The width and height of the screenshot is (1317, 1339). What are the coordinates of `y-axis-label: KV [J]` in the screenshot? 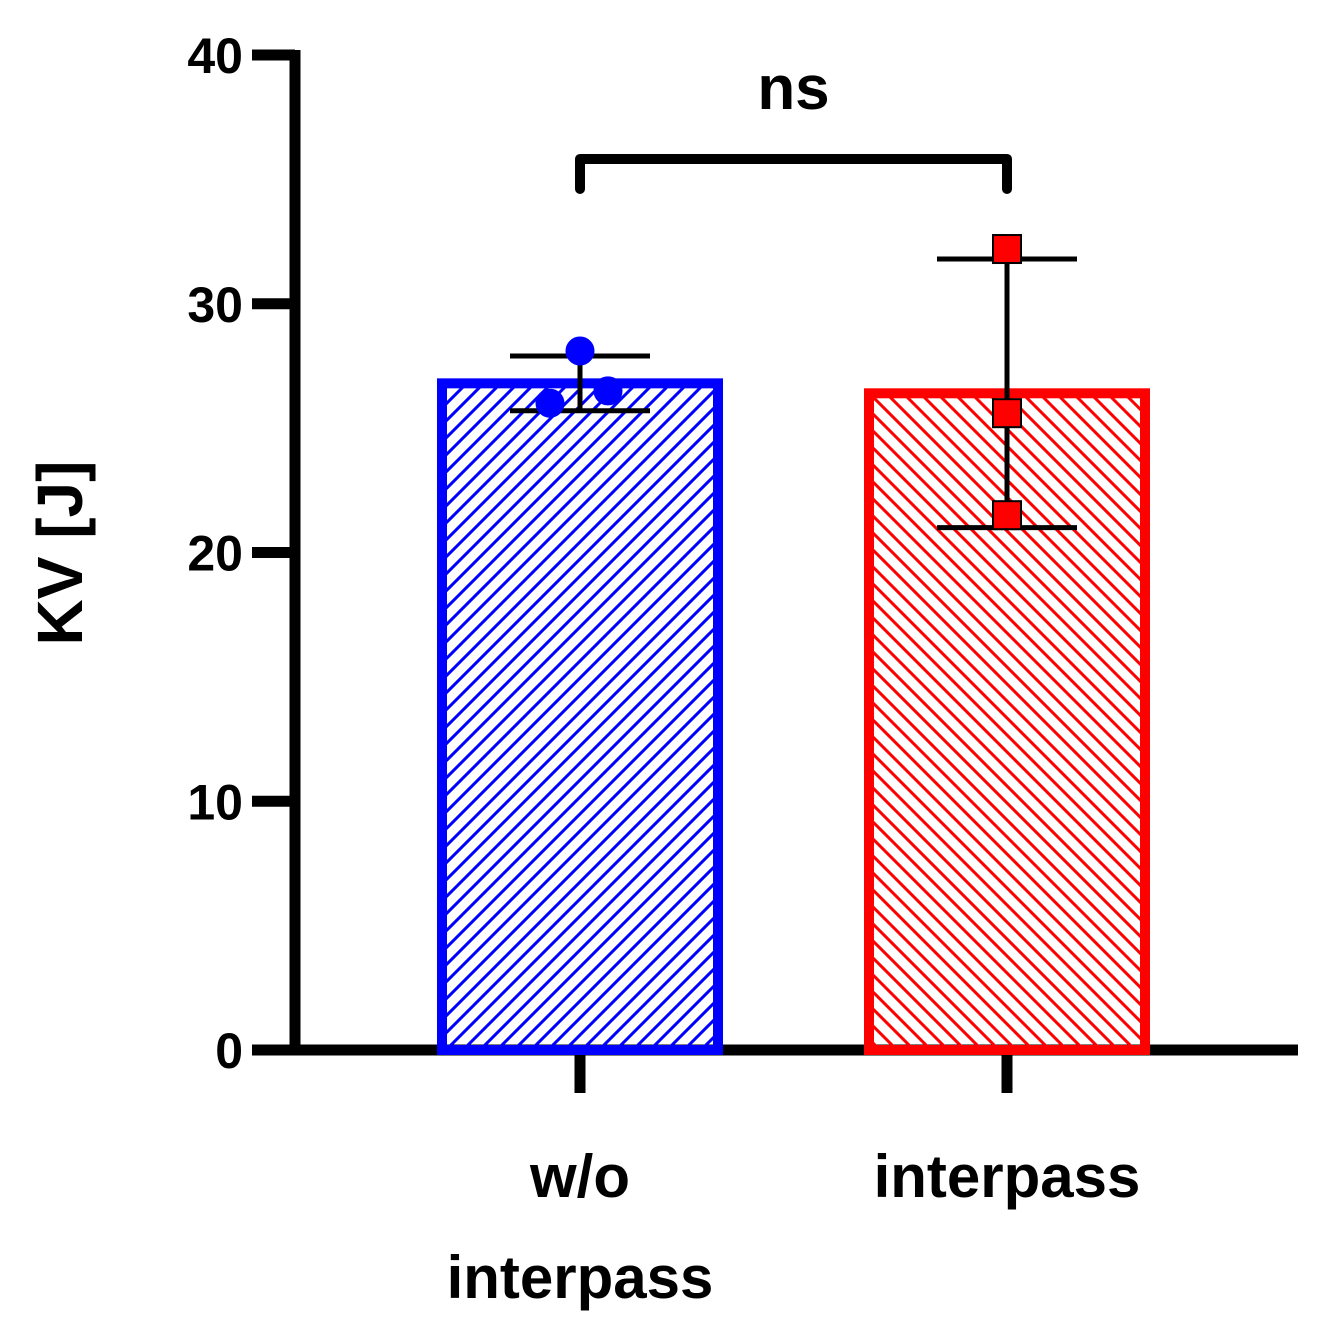 It's located at (60, 553).